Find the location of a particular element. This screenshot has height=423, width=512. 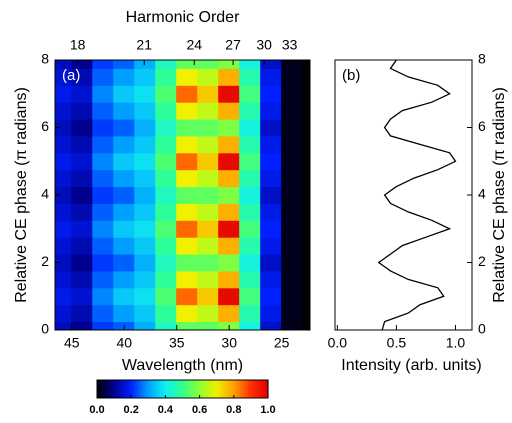

y-tick-label: 2 is located at coordinates (482, 261).